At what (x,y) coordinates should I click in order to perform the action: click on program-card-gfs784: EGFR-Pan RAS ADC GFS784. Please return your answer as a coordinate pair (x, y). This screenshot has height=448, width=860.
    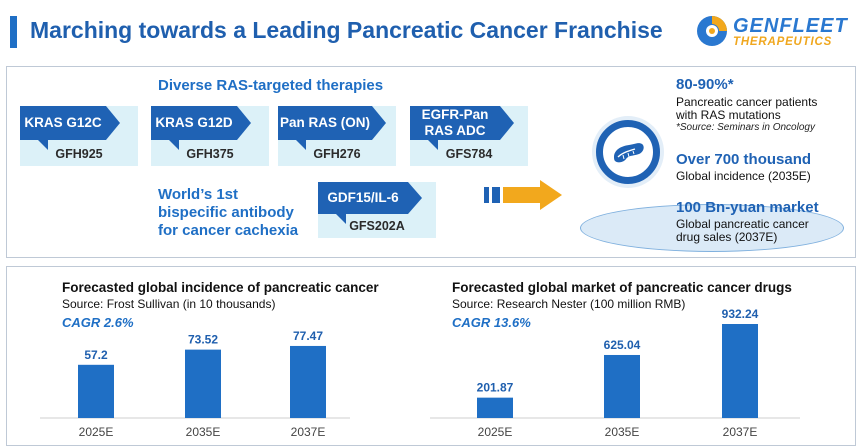
    Looking at the image, I should click on (469, 136).